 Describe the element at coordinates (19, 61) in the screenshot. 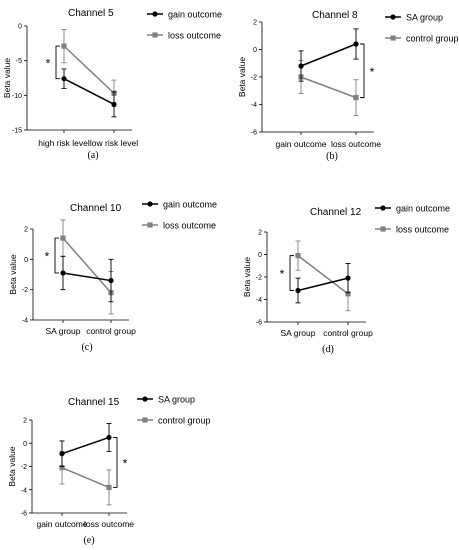

I see `y-tick-label: -5` at that location.